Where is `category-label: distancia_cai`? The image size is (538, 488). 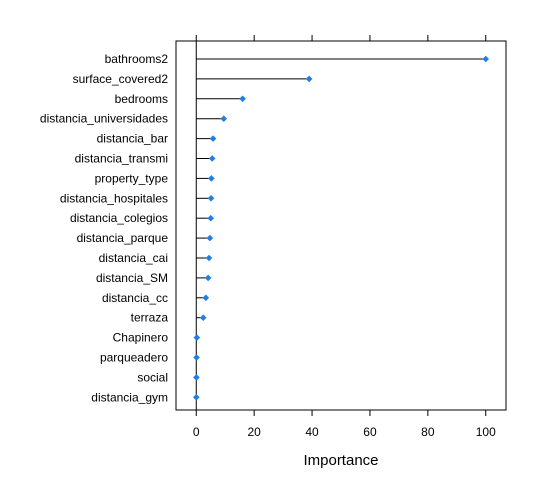 category-label: distancia_cai is located at coordinates (133, 258).